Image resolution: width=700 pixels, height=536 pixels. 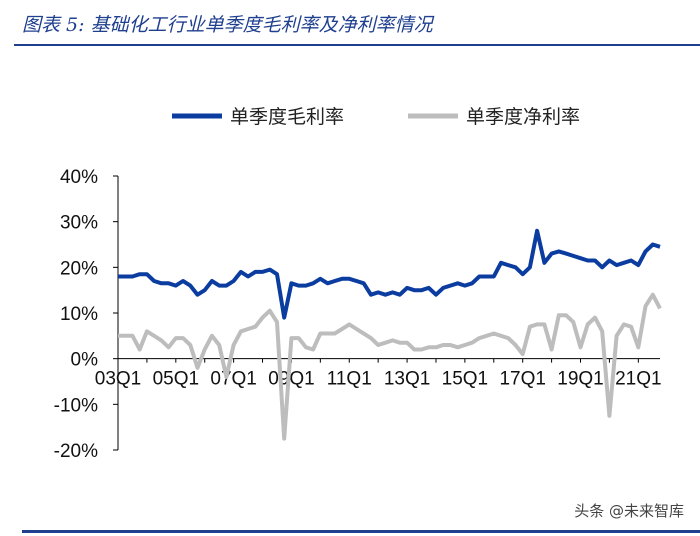 What do you see at coordinates (79, 314) in the screenshot?
I see `y-tick-label: 10%` at bounding box center [79, 314].